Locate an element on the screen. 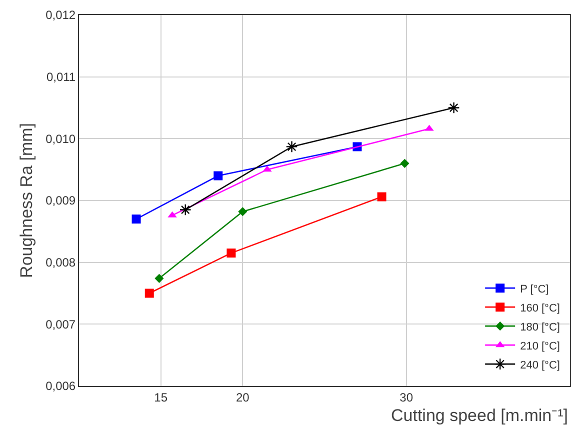  y-tick-label: 0,010 is located at coordinates (61, 139).